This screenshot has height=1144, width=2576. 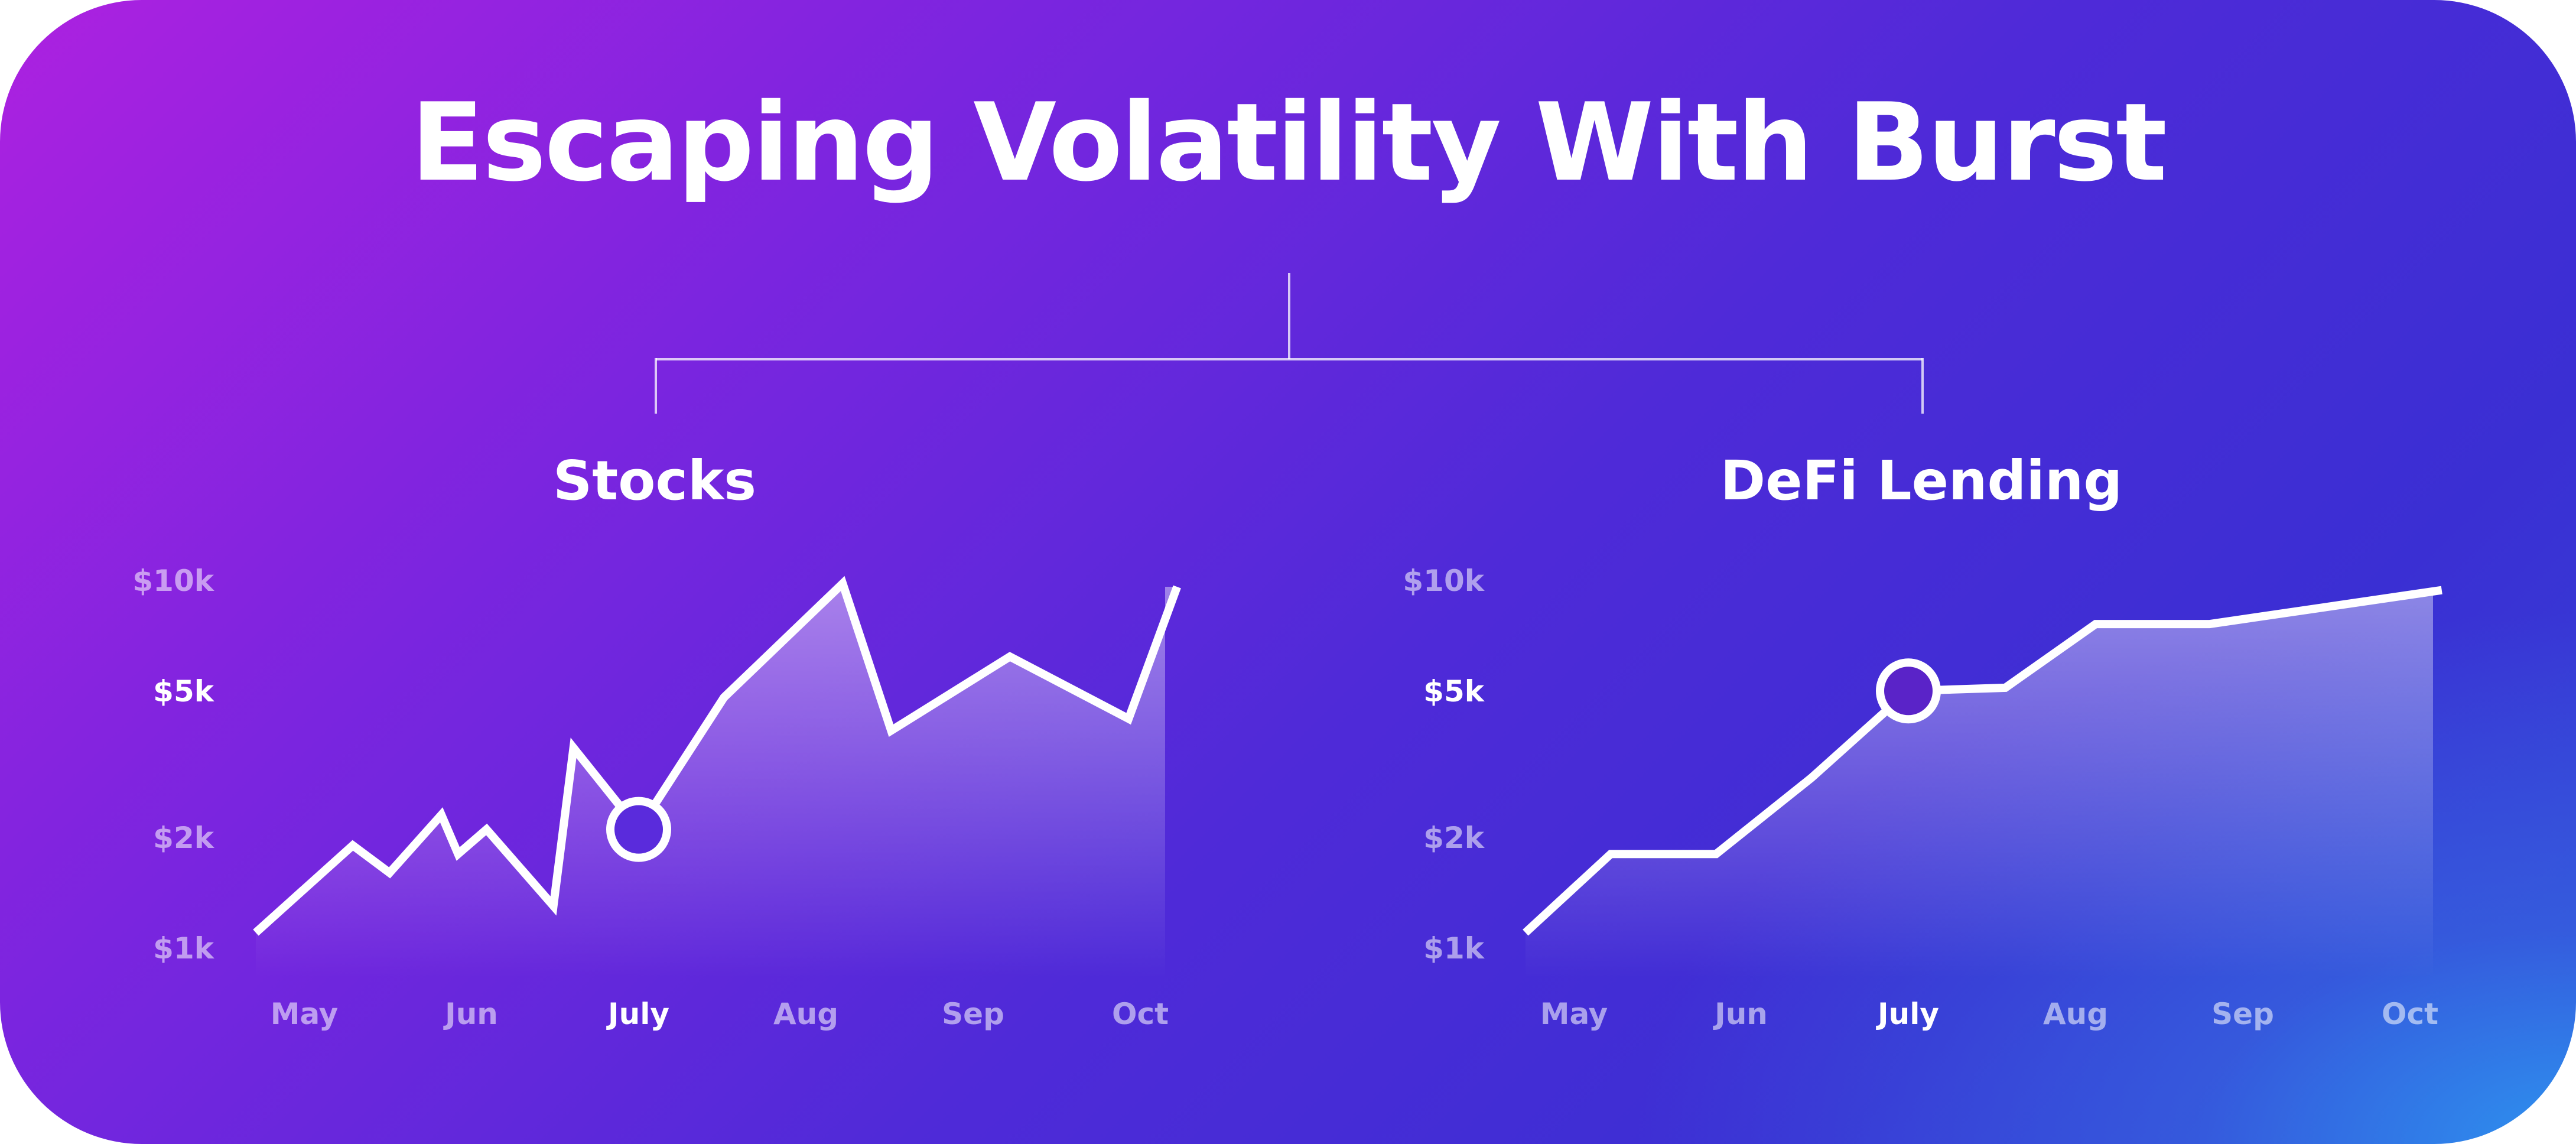 What do you see at coordinates (1454, 949) in the screenshot?
I see `defi-y-tick-label: $1k` at bounding box center [1454, 949].